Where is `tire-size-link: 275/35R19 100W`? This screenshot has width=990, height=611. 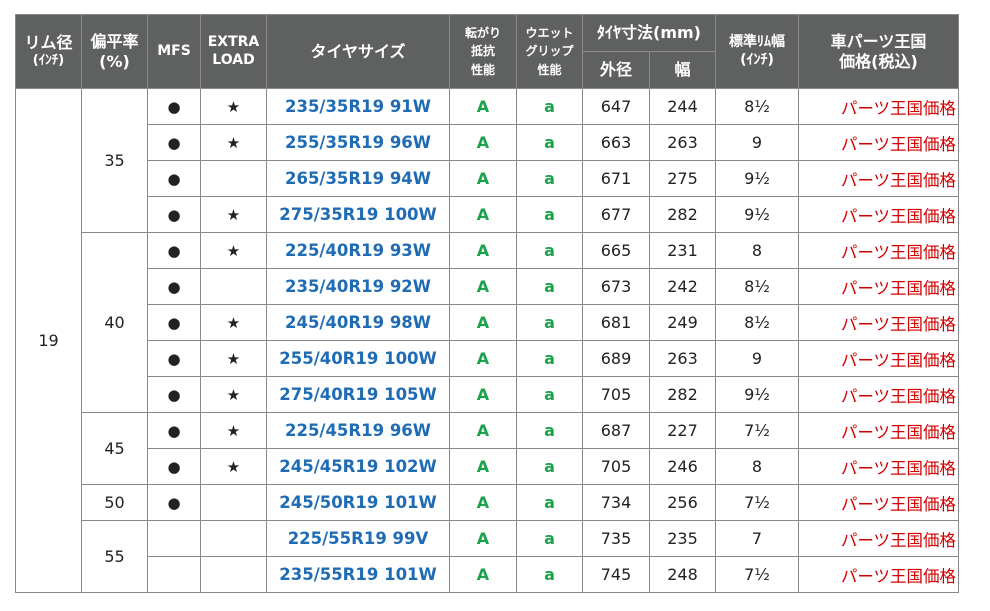 tire-size-link: 275/35R19 100W is located at coordinates (358, 214).